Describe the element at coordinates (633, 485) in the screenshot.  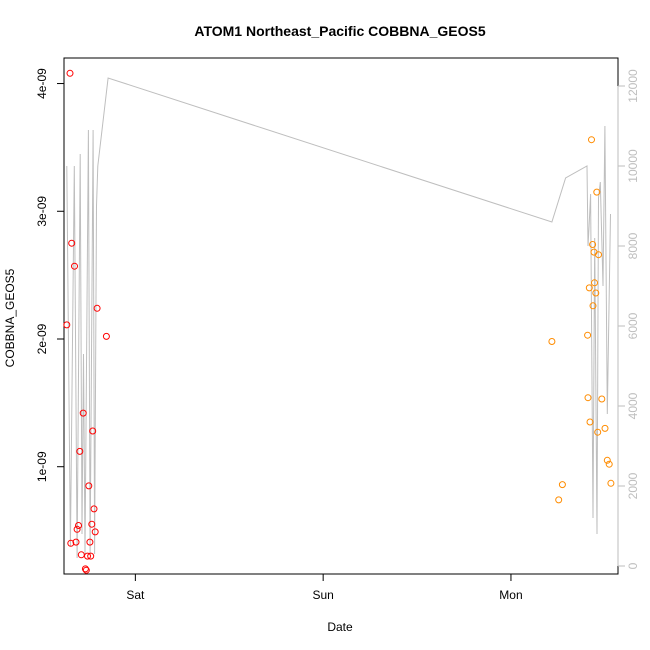
I see `y-right-tick-label: 2000` at that location.